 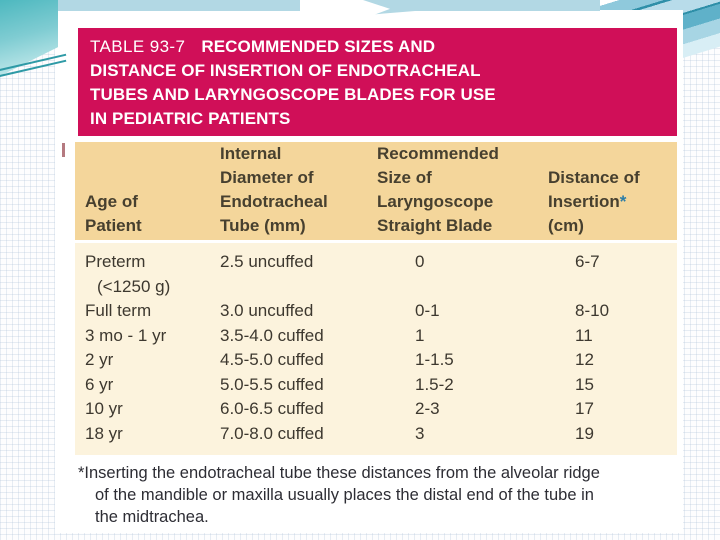 What do you see at coordinates (272, 433) in the screenshot?
I see `cell-tube: 7.0-8.0 cuffed` at bounding box center [272, 433].